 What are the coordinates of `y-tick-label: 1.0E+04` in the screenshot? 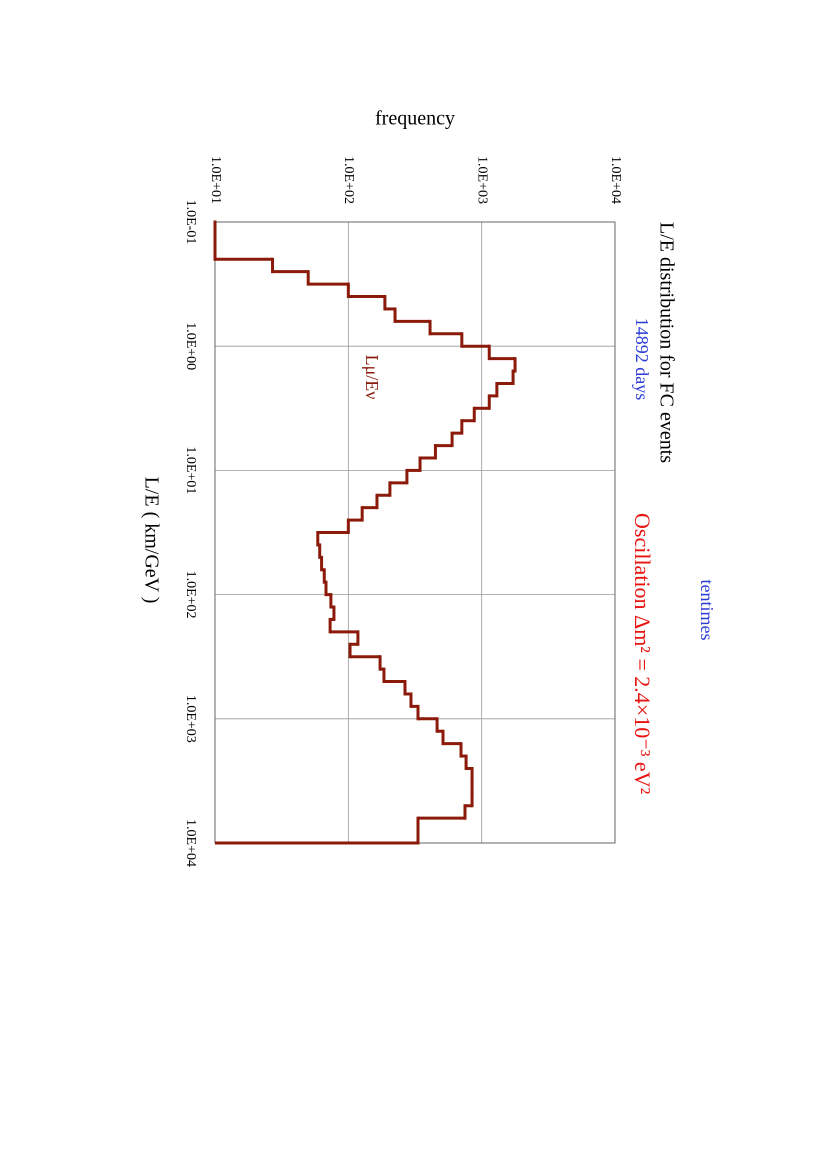 It's located at (615, 180).